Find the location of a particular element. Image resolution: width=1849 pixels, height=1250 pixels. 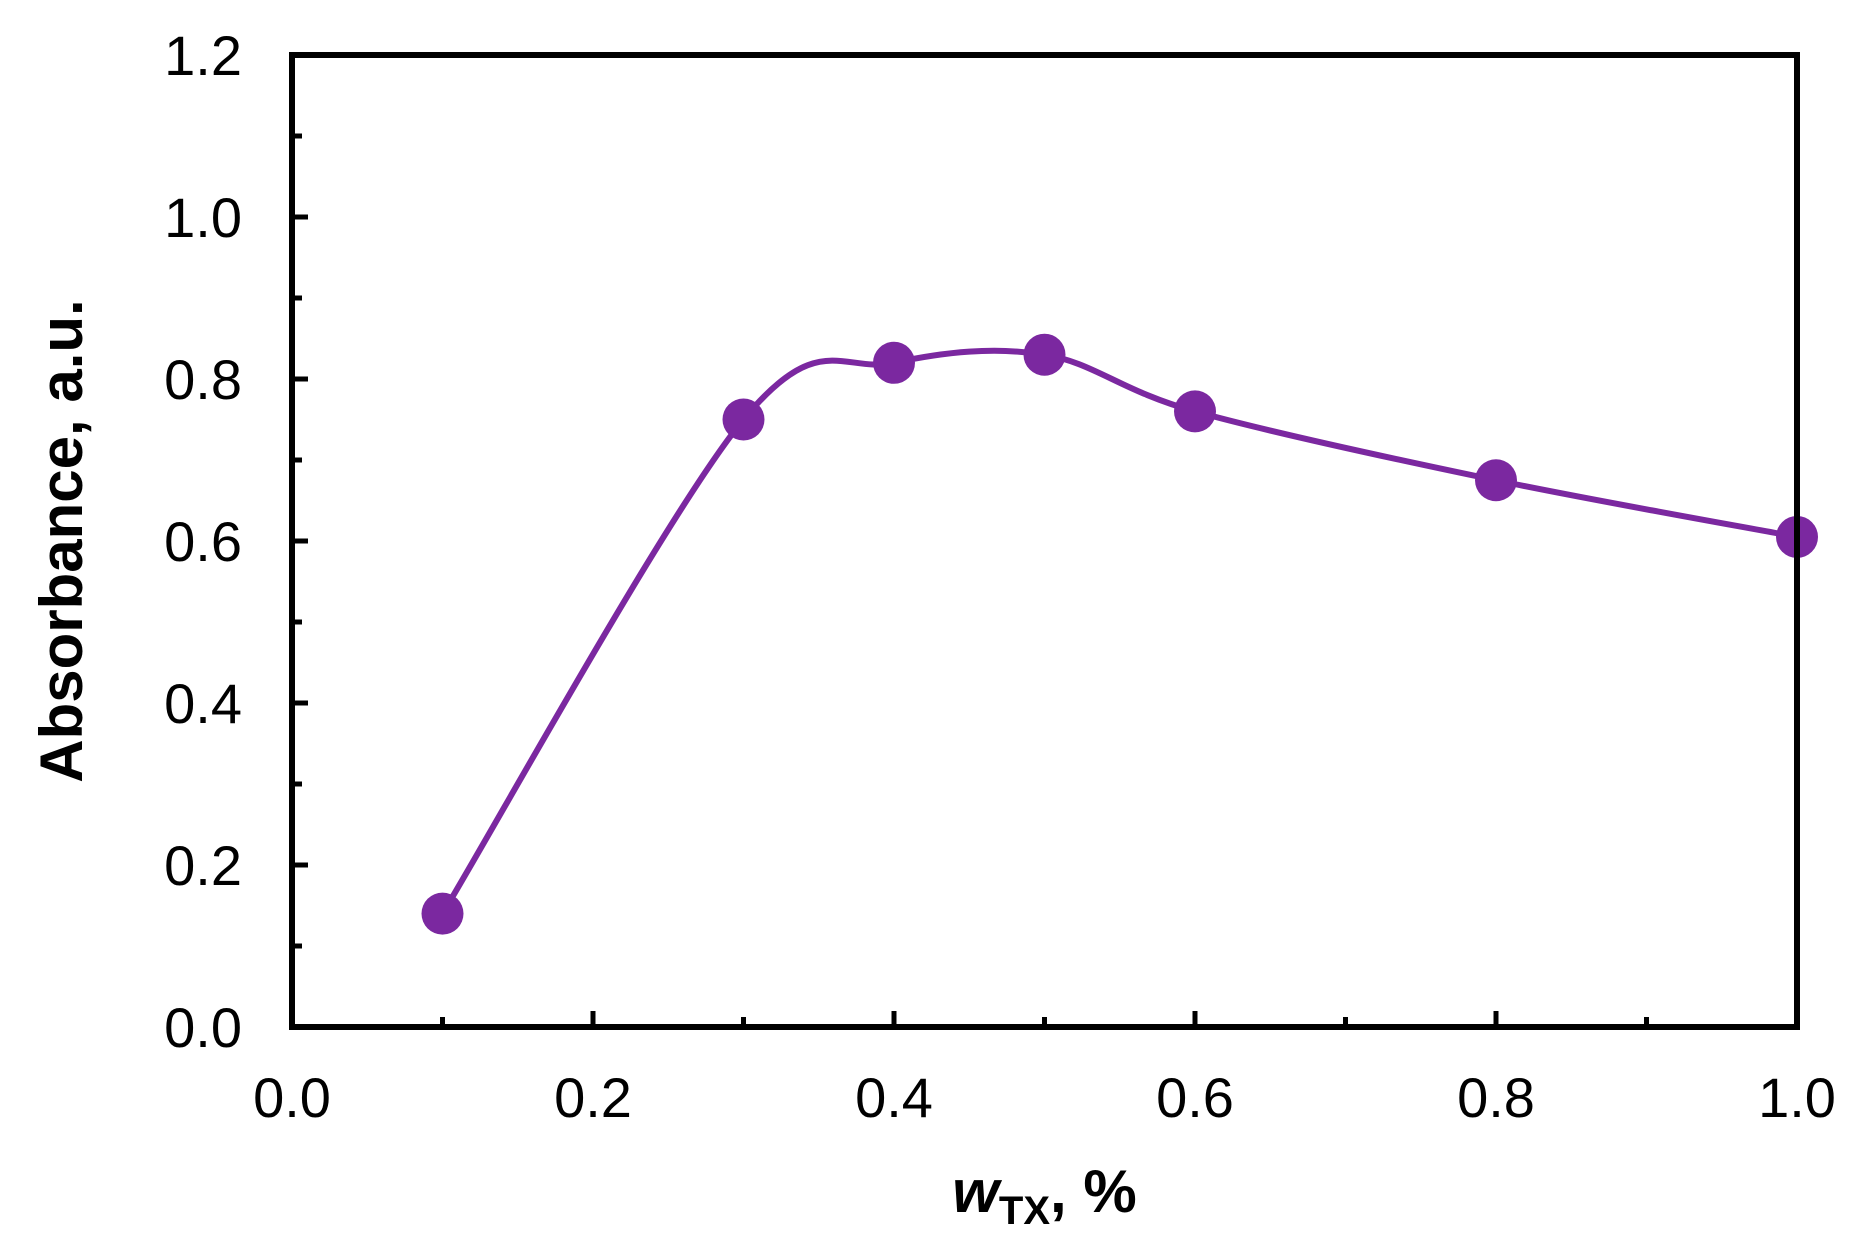

x-axis-label-main: w is located at coordinates (977, 1191).